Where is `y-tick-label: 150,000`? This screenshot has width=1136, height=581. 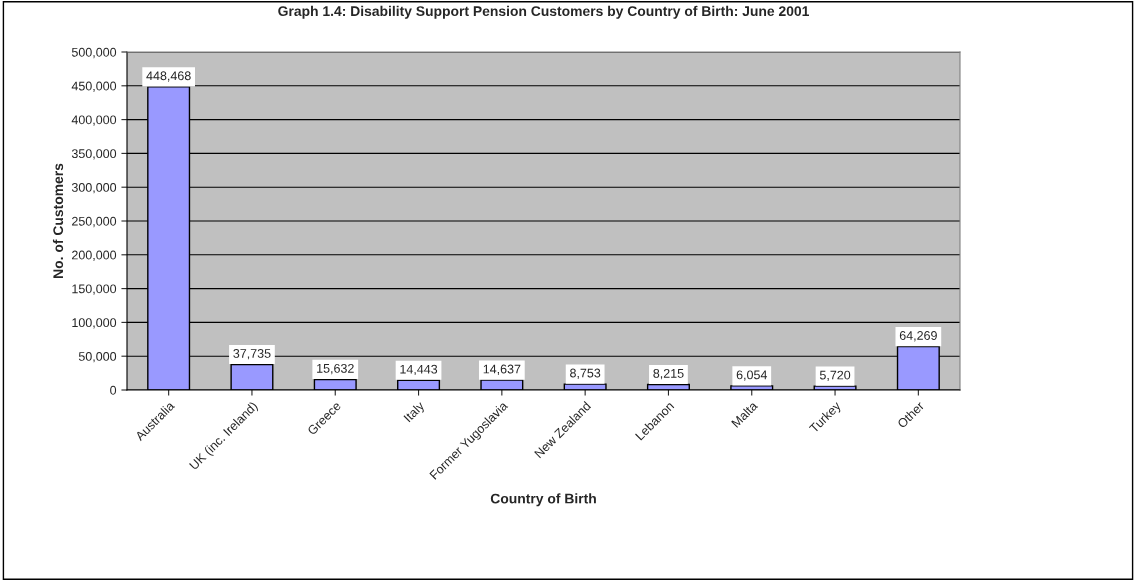
y-tick-label: 150,000 is located at coordinates (94, 289).